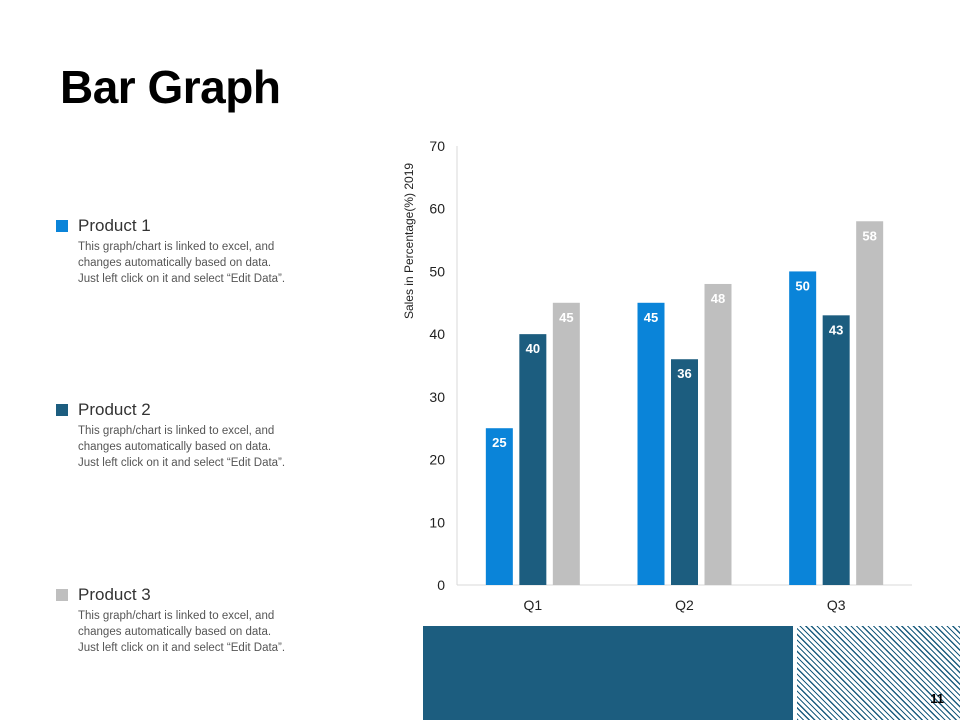  What do you see at coordinates (608, 673) in the screenshot?
I see `footer-bar` at bounding box center [608, 673].